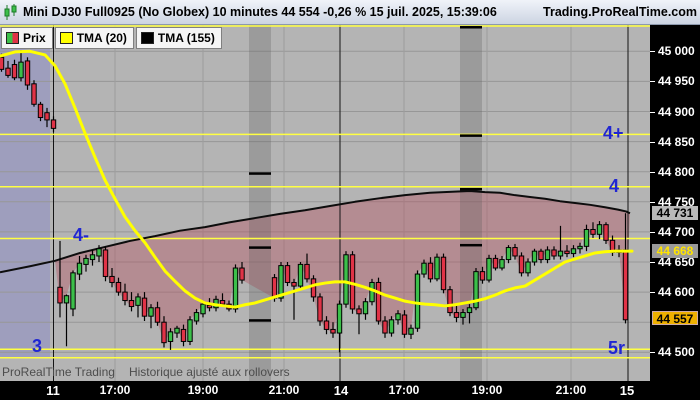  Describe the element at coordinates (53, 390) in the screenshot. I see `time-label: 11` at that location.